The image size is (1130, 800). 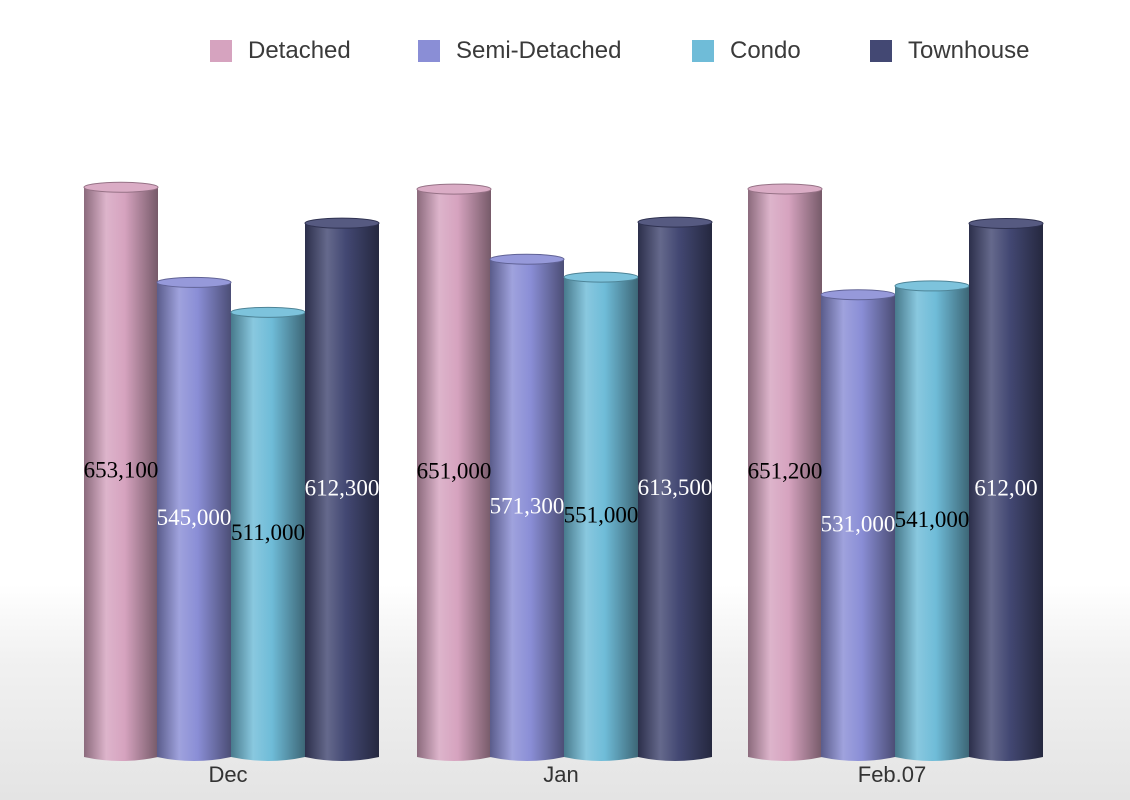 I want to click on legend-item-townhouse: Townhouse, so click(x=949, y=51).